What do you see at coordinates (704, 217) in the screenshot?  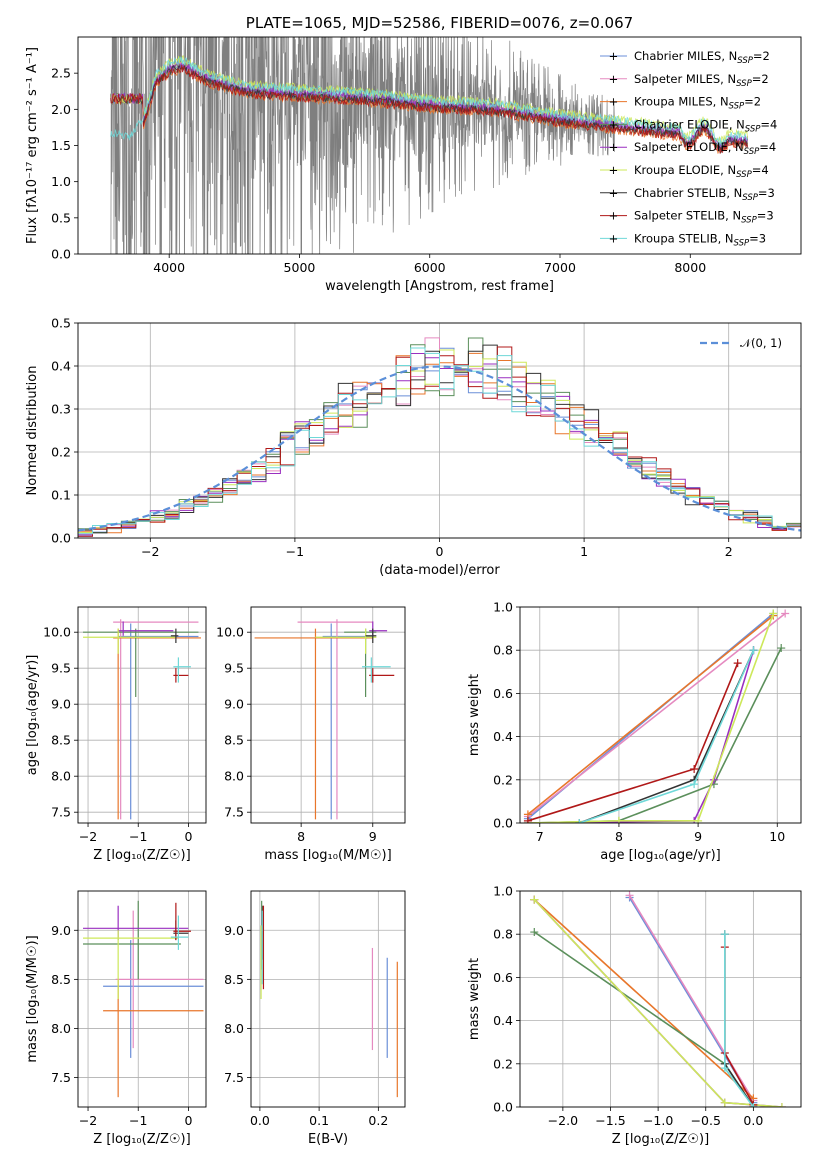 I see `legend-entry: Salpeter STELIB, NSSP=3` at bounding box center [704, 217].